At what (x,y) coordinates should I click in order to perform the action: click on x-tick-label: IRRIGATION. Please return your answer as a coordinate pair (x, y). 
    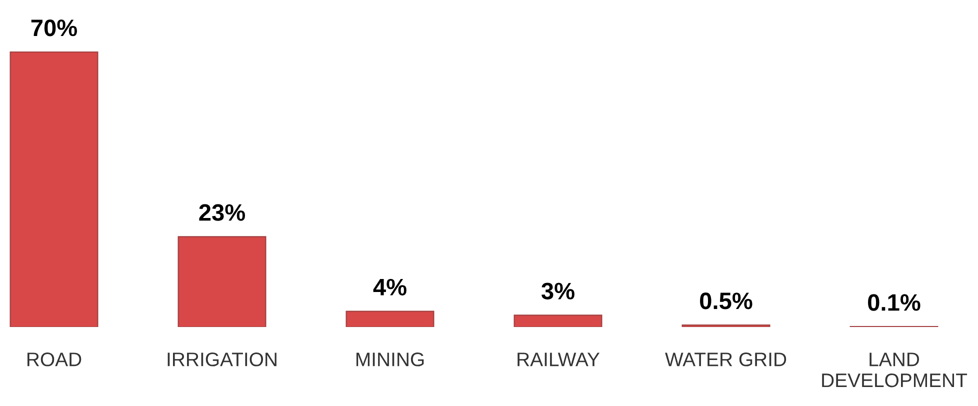
    Looking at the image, I should click on (222, 359).